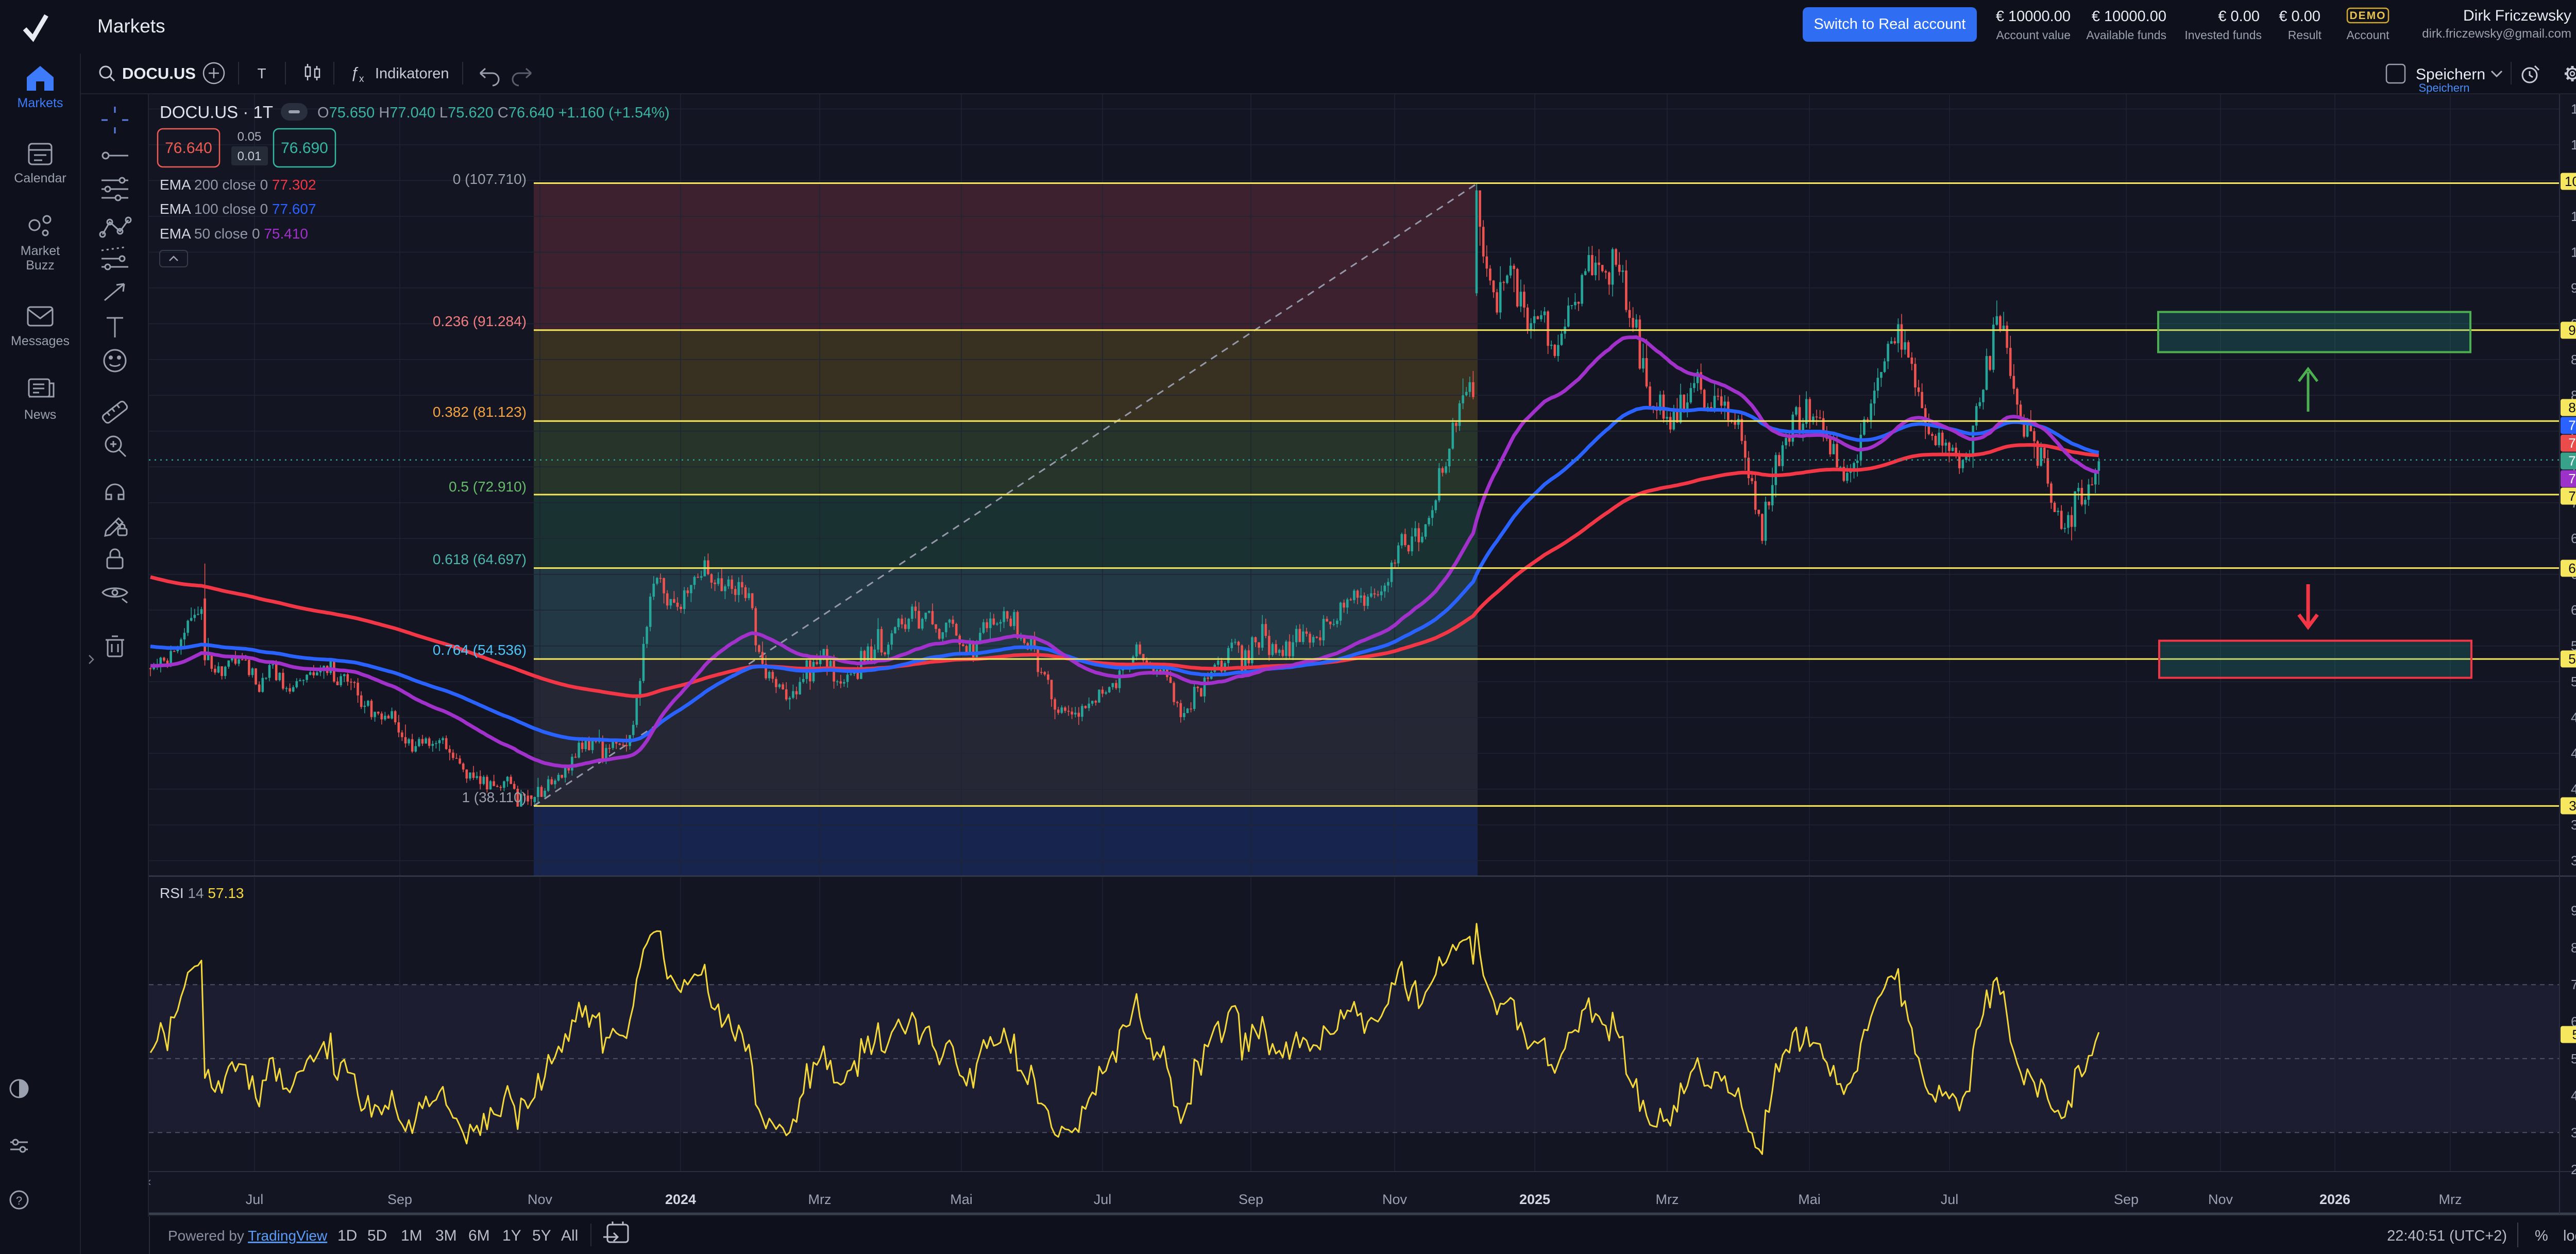 The width and height of the screenshot is (2576, 1254). Describe the element at coordinates (2572, 443) in the screenshot. I see `svg-text: 77.302` at that location.